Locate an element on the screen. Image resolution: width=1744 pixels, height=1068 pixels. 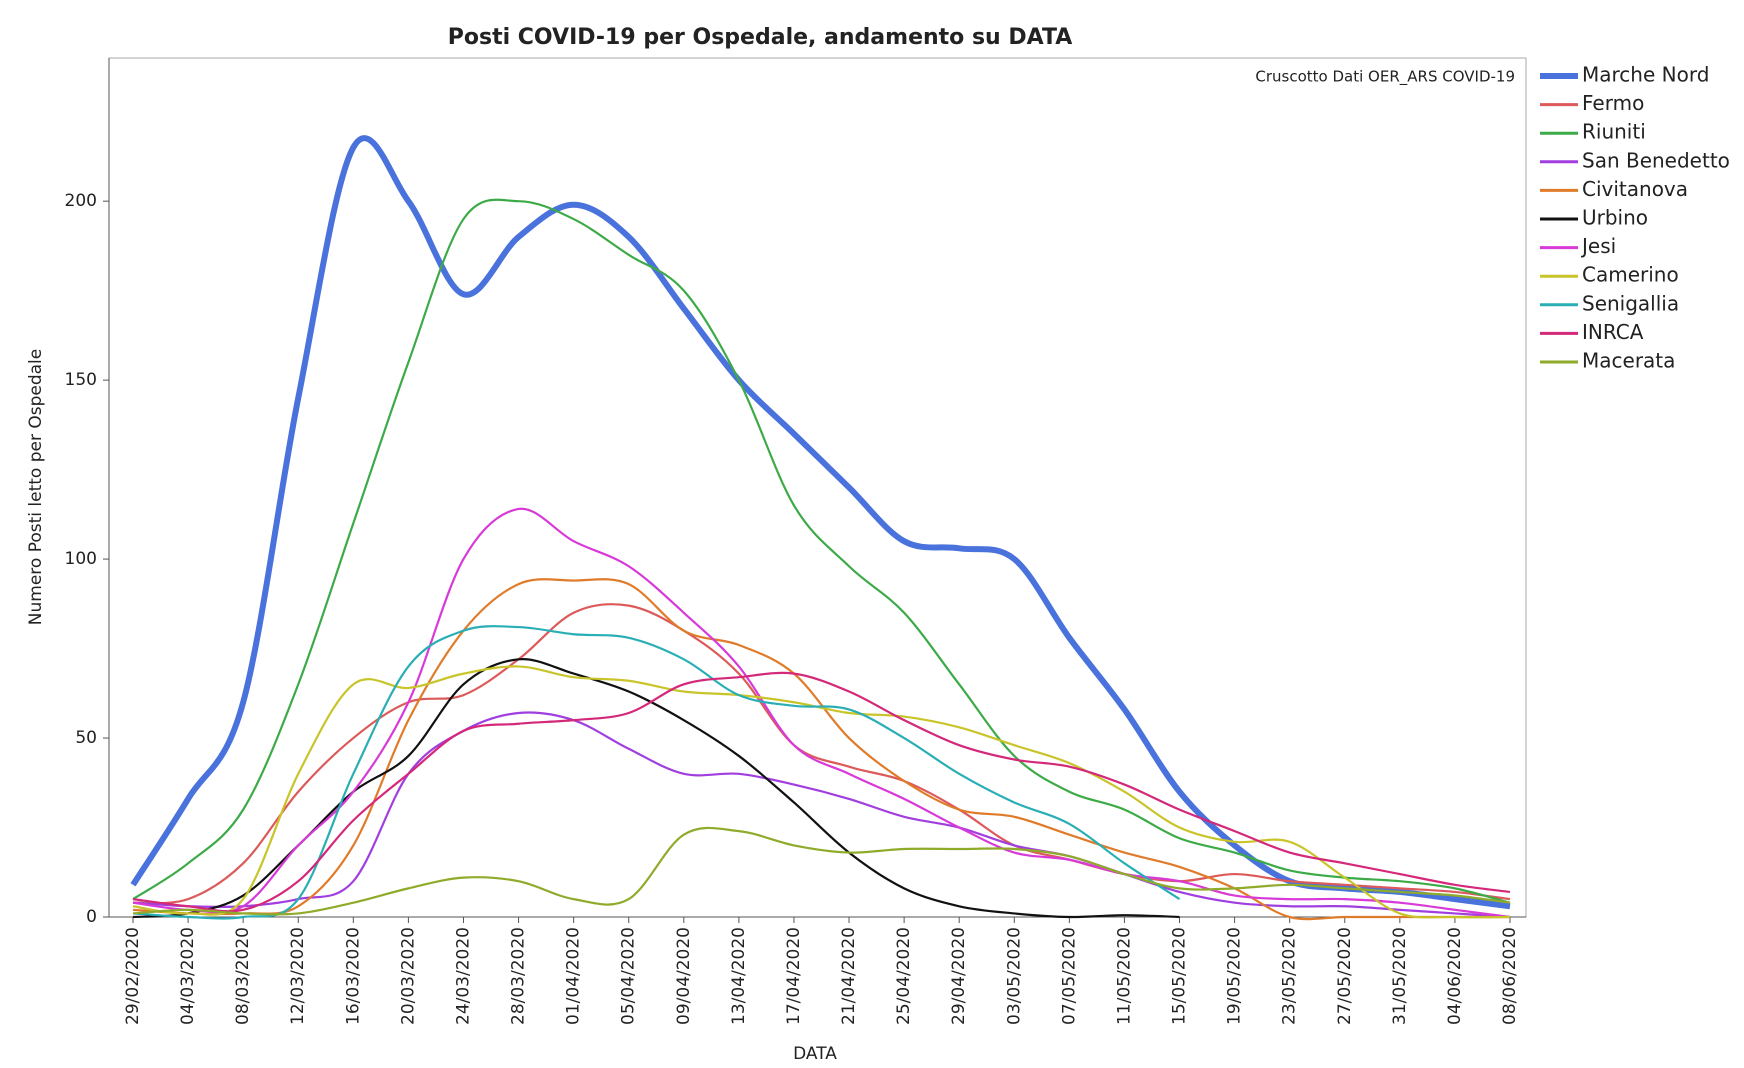
x-tick-label: 08/06/2020 is located at coordinates (1510, 976).